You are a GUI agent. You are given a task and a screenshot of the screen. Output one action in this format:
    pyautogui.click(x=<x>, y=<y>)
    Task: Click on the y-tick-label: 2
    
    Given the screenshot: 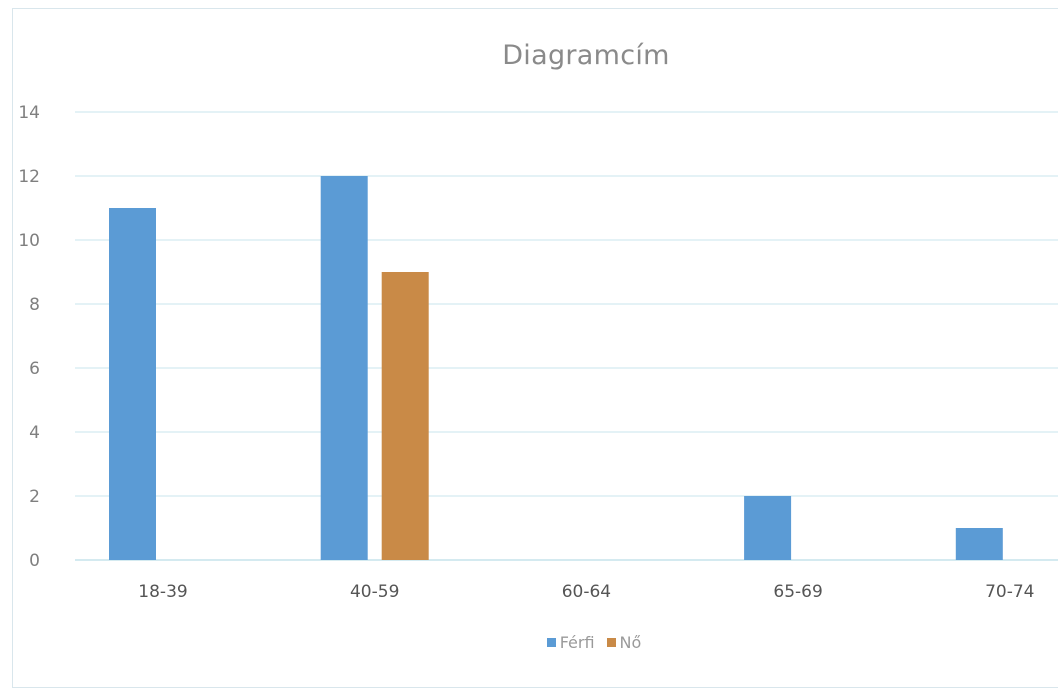 What is the action you would take?
    pyautogui.click(x=34, y=497)
    